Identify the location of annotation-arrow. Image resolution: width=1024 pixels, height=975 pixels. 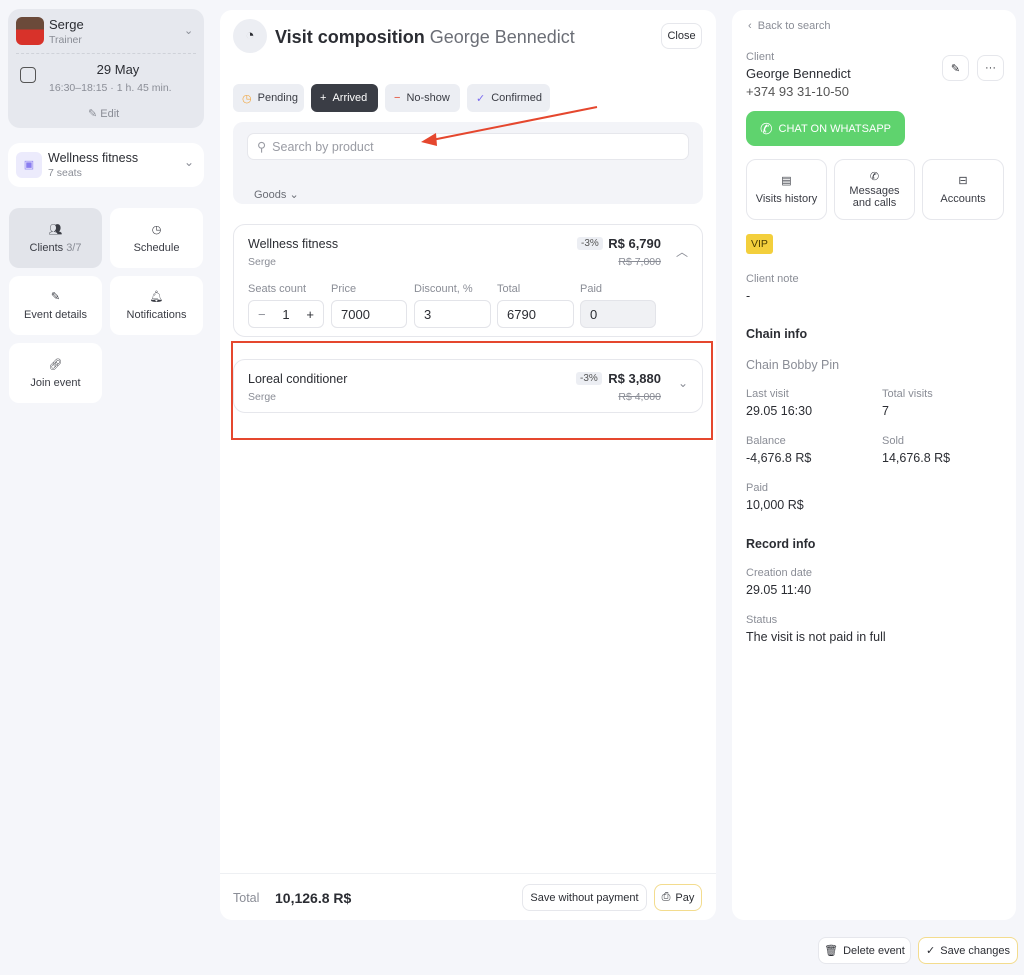
(514, 123).